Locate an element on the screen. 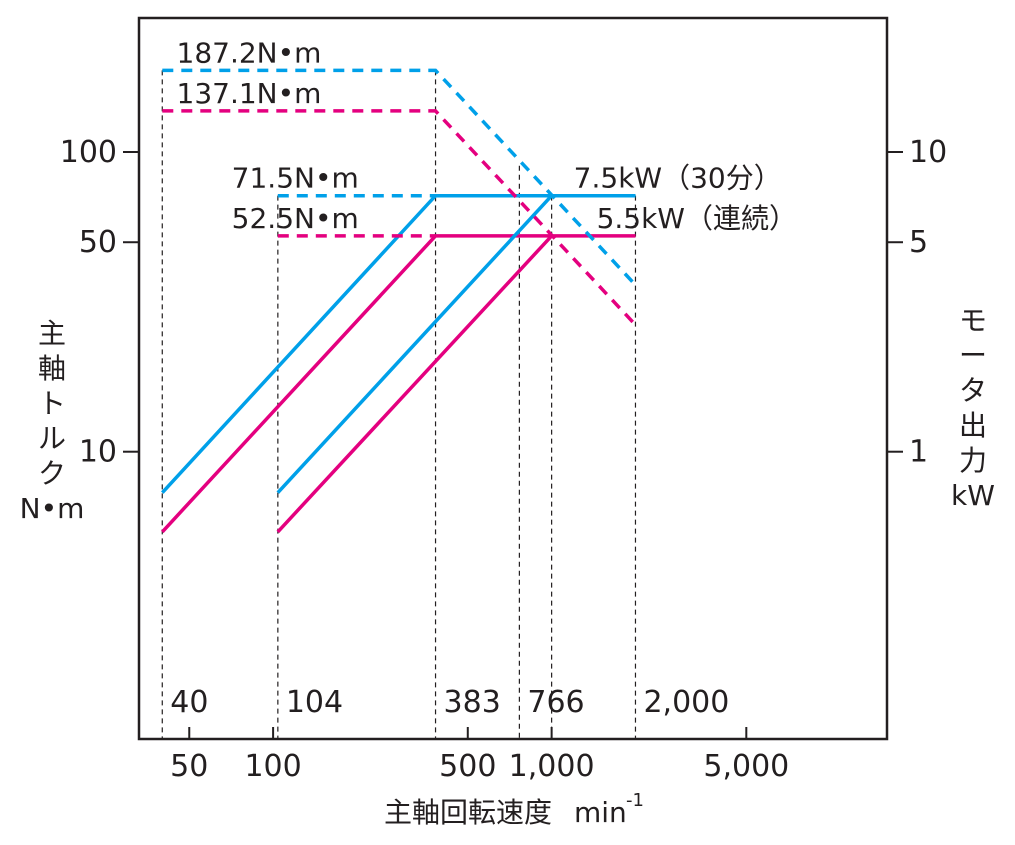  y-left-axis-title-char: ク is located at coordinates (52, 473).